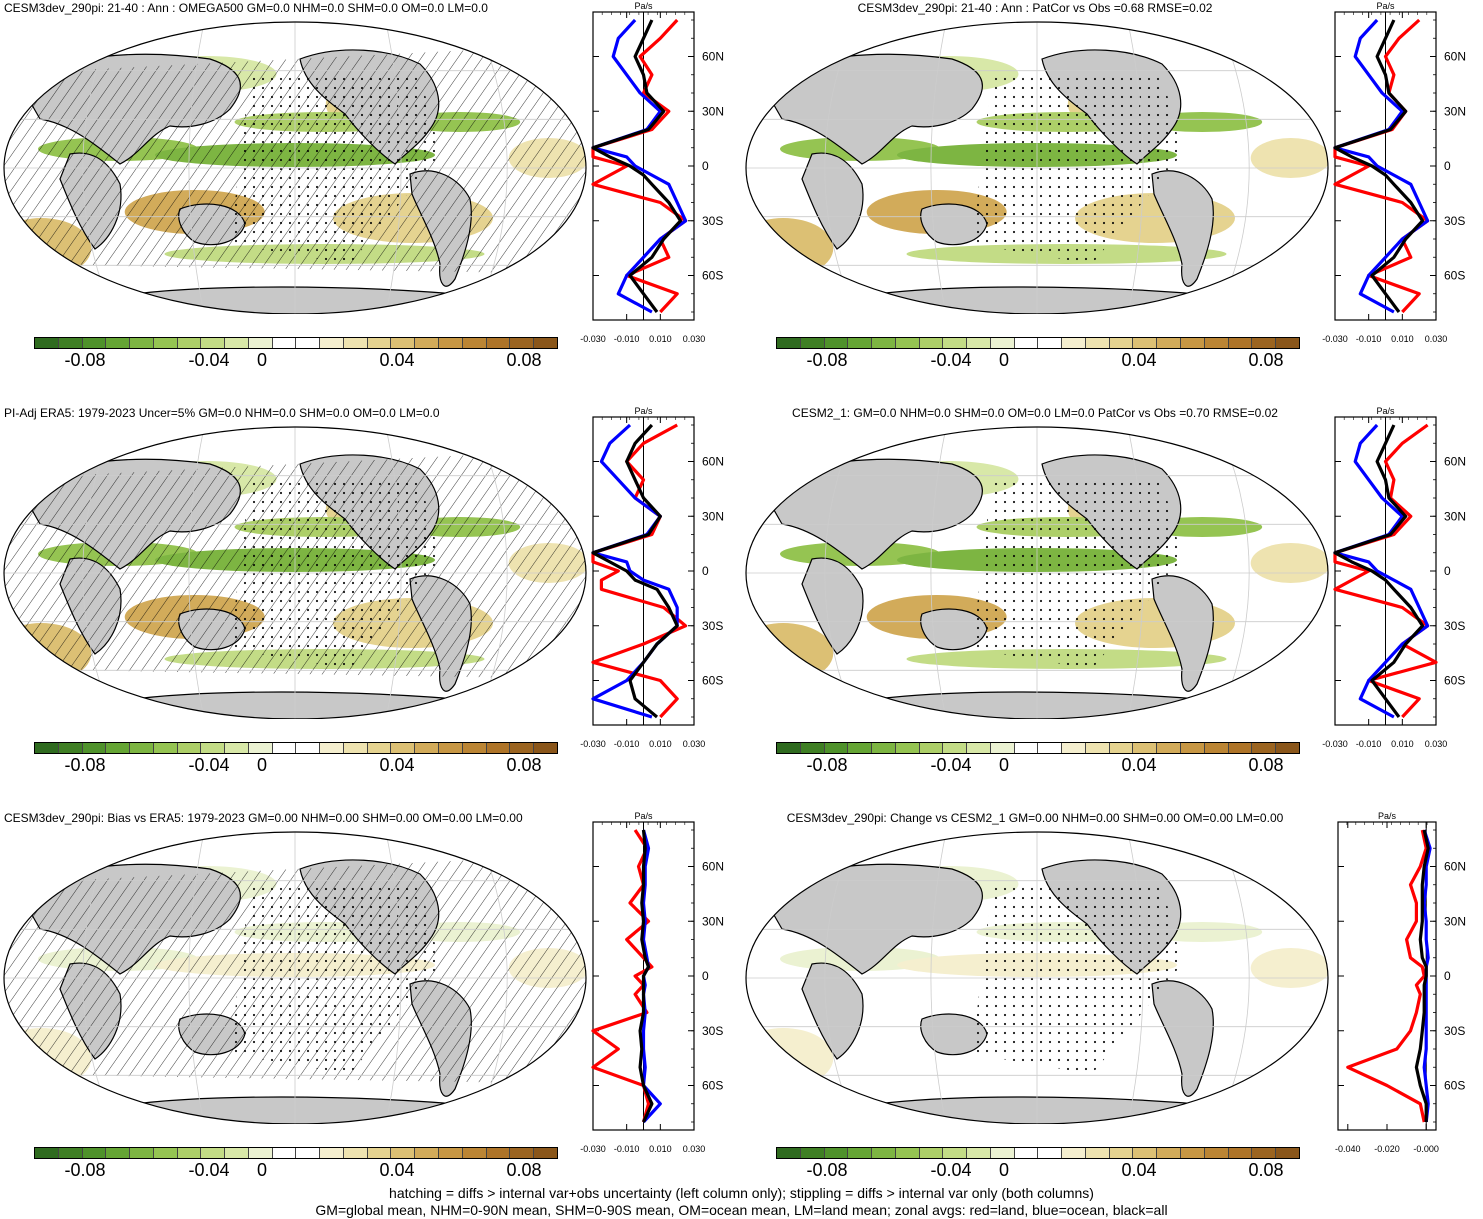  Describe the element at coordinates (1387, 1149) in the screenshot. I see `profile-x-tick-label: -0.020` at that location.